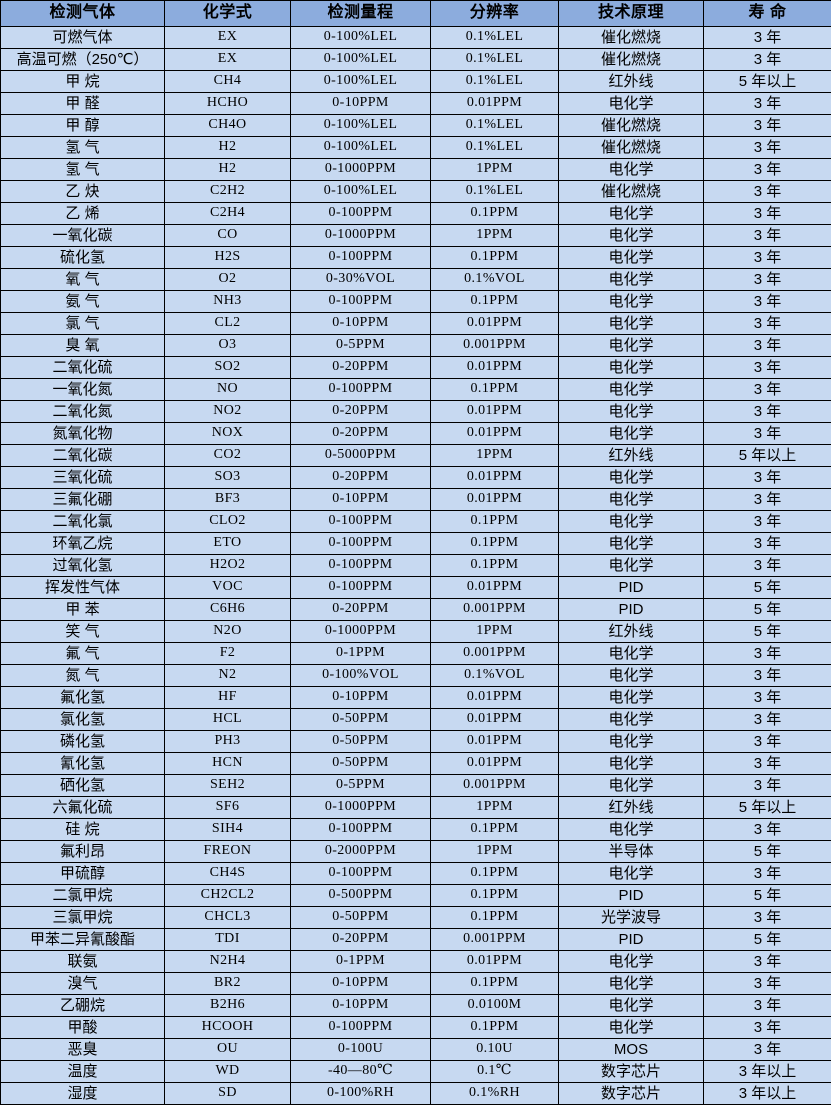  Describe the element at coordinates (83, 478) in the screenshot. I see `cell-gas: 三氧化硫` at that location.